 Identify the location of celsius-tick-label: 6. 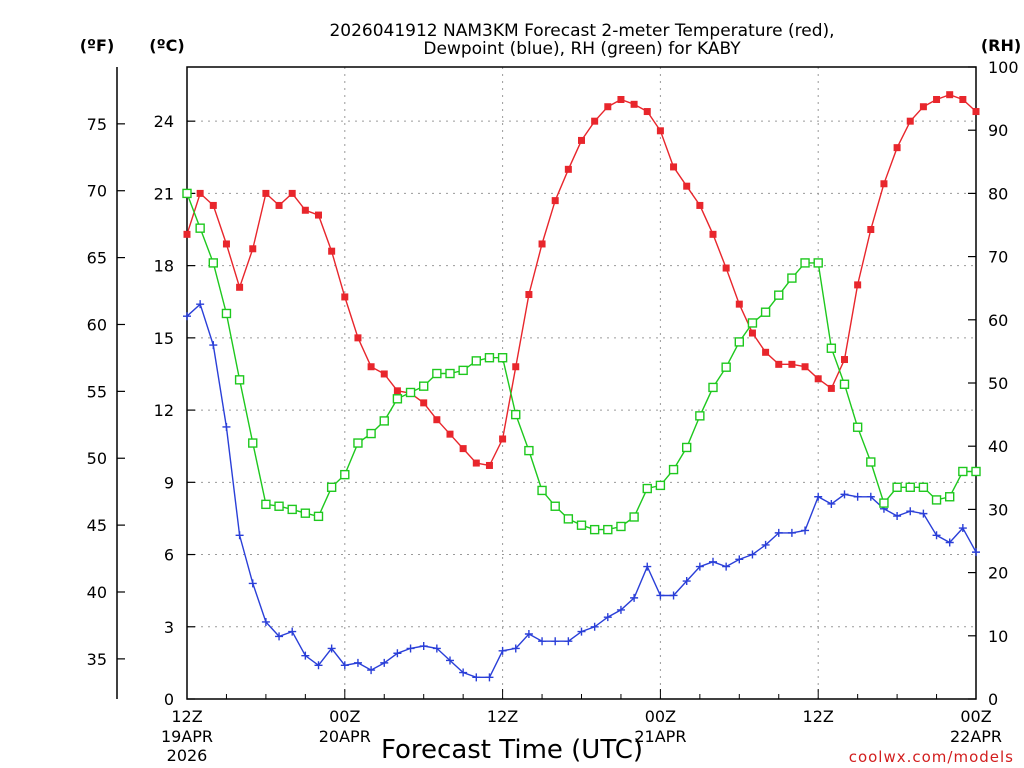
(169, 555).